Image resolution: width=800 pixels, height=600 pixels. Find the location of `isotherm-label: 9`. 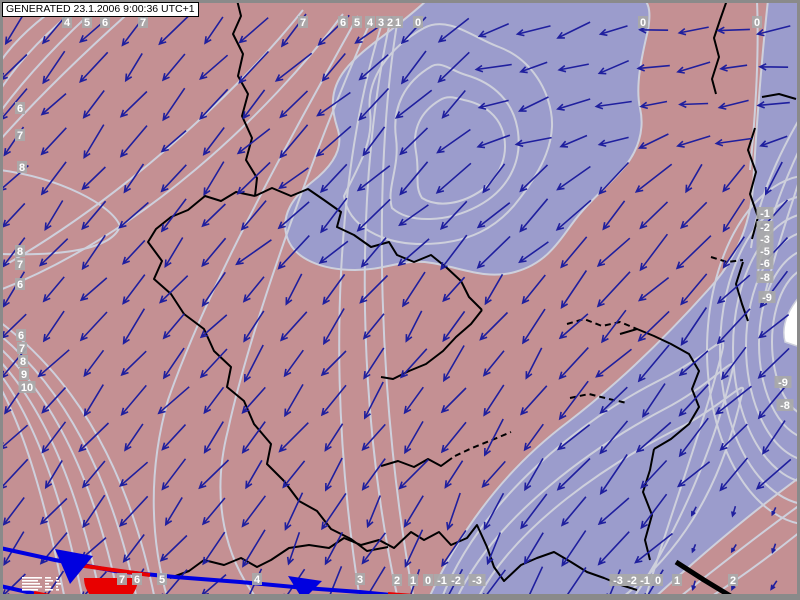

isotherm-label: 9 is located at coordinates (24, 375).